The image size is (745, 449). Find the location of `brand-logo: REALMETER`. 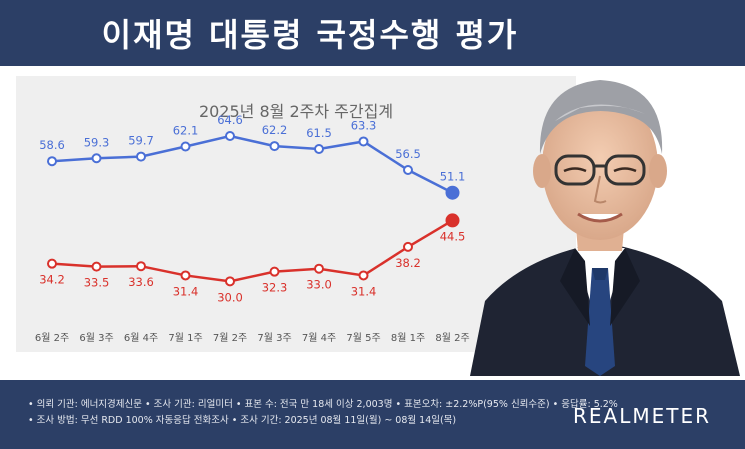

brand-logo: REALMETER is located at coordinates (642, 416).